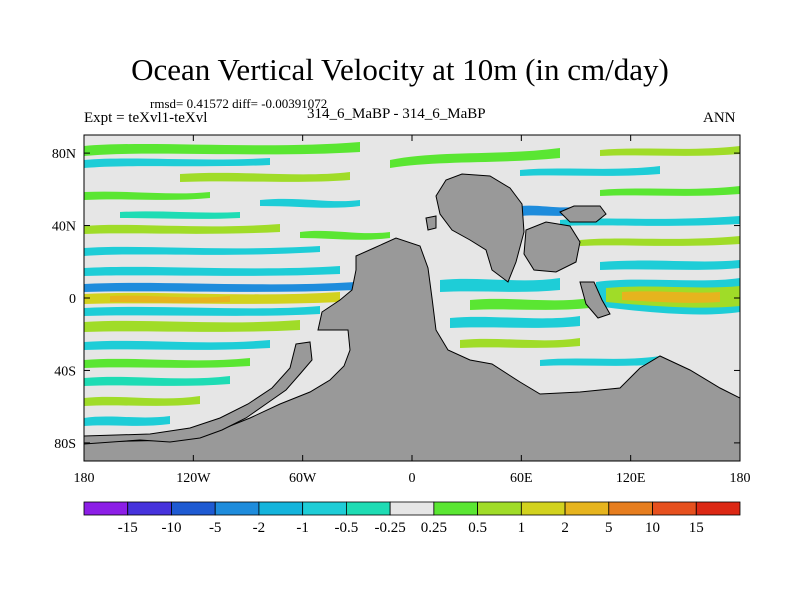 This screenshot has width=800, height=600. What do you see at coordinates (193, 478) in the screenshot?
I see `x-tick-label: 120W` at bounding box center [193, 478].